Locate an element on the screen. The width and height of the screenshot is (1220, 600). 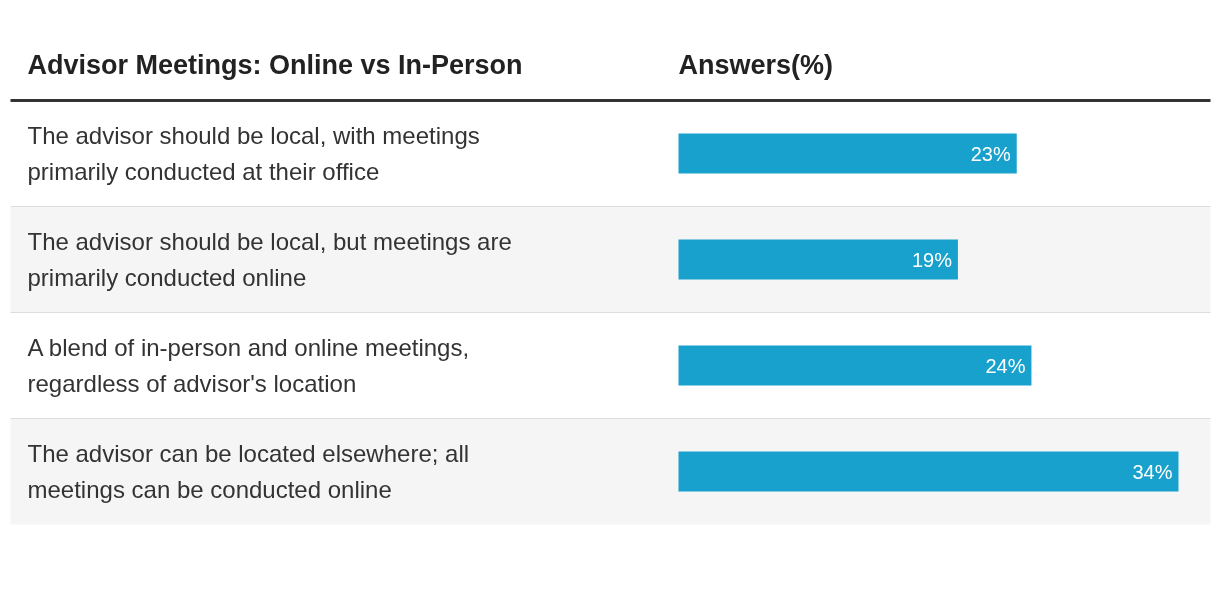
data-label: 23% is located at coordinates (990, 153).